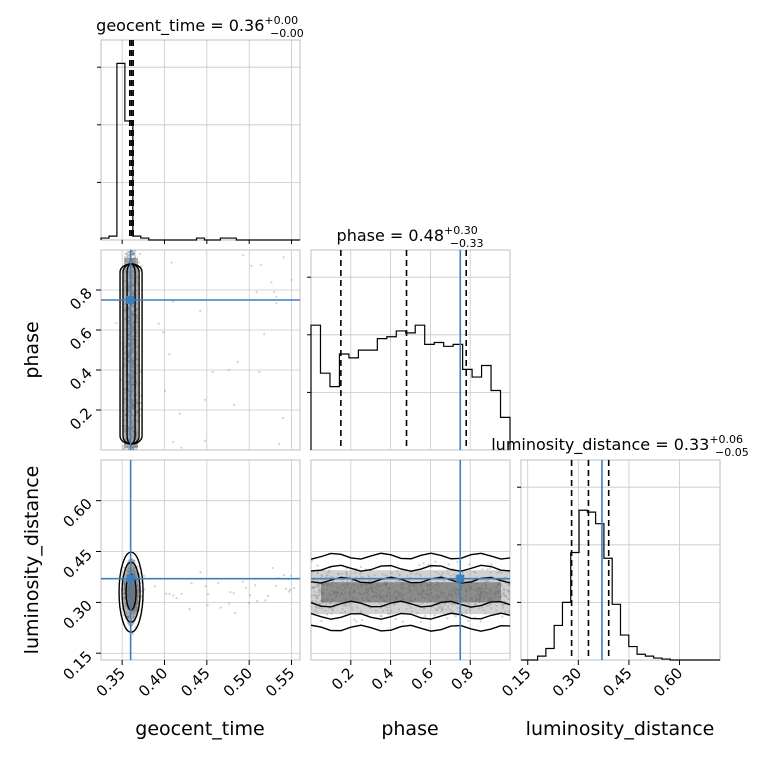  I want to click on y-tick-label: 0.6, so click(81, 339).